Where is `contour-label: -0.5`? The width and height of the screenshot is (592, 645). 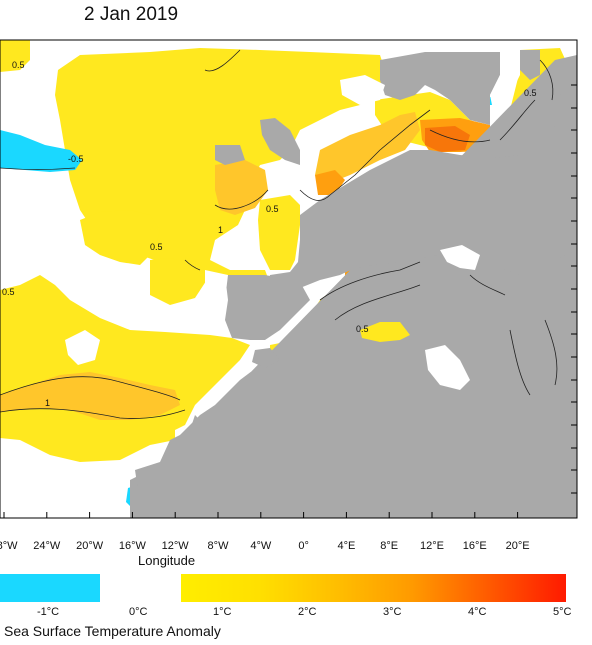 contour-label: -0.5 is located at coordinates (76, 159).